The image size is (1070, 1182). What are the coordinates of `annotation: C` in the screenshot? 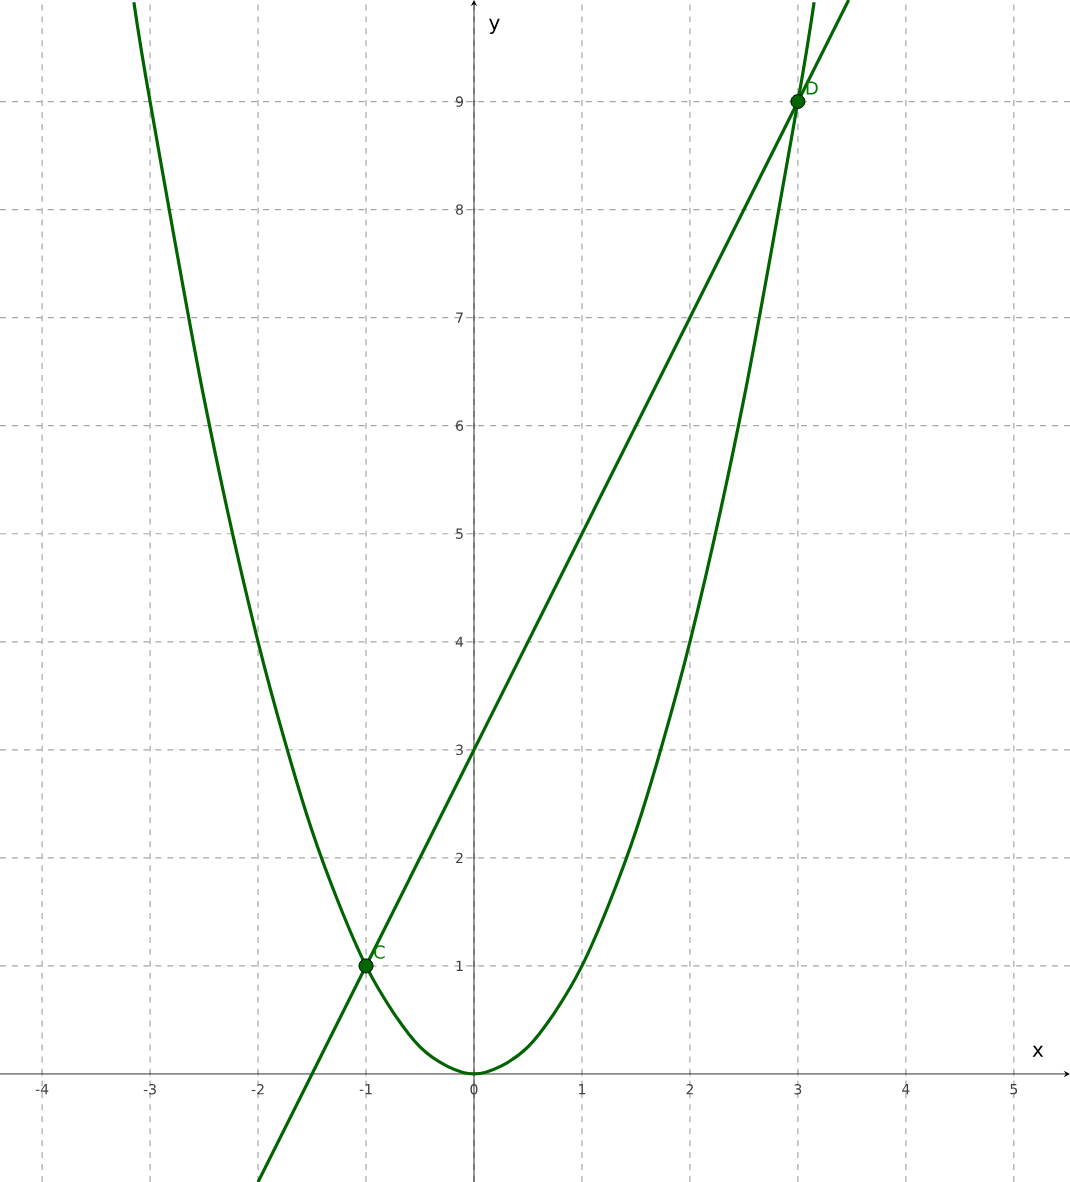 It's located at (379, 952).